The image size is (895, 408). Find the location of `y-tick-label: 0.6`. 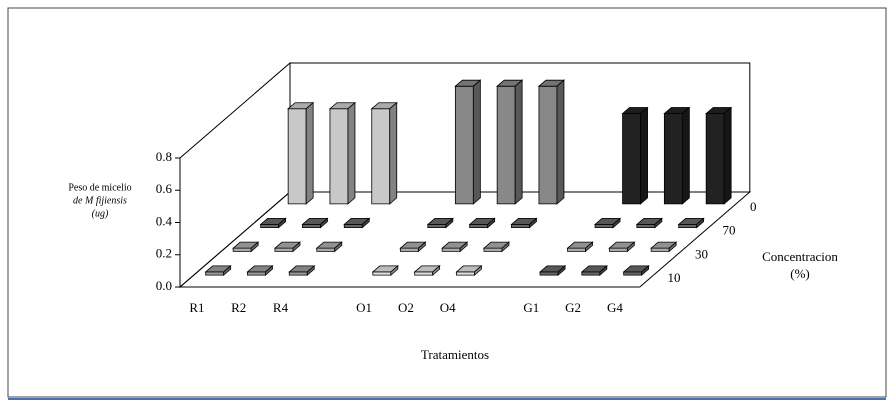

y-tick-label: 0.6 is located at coordinates (164, 188).